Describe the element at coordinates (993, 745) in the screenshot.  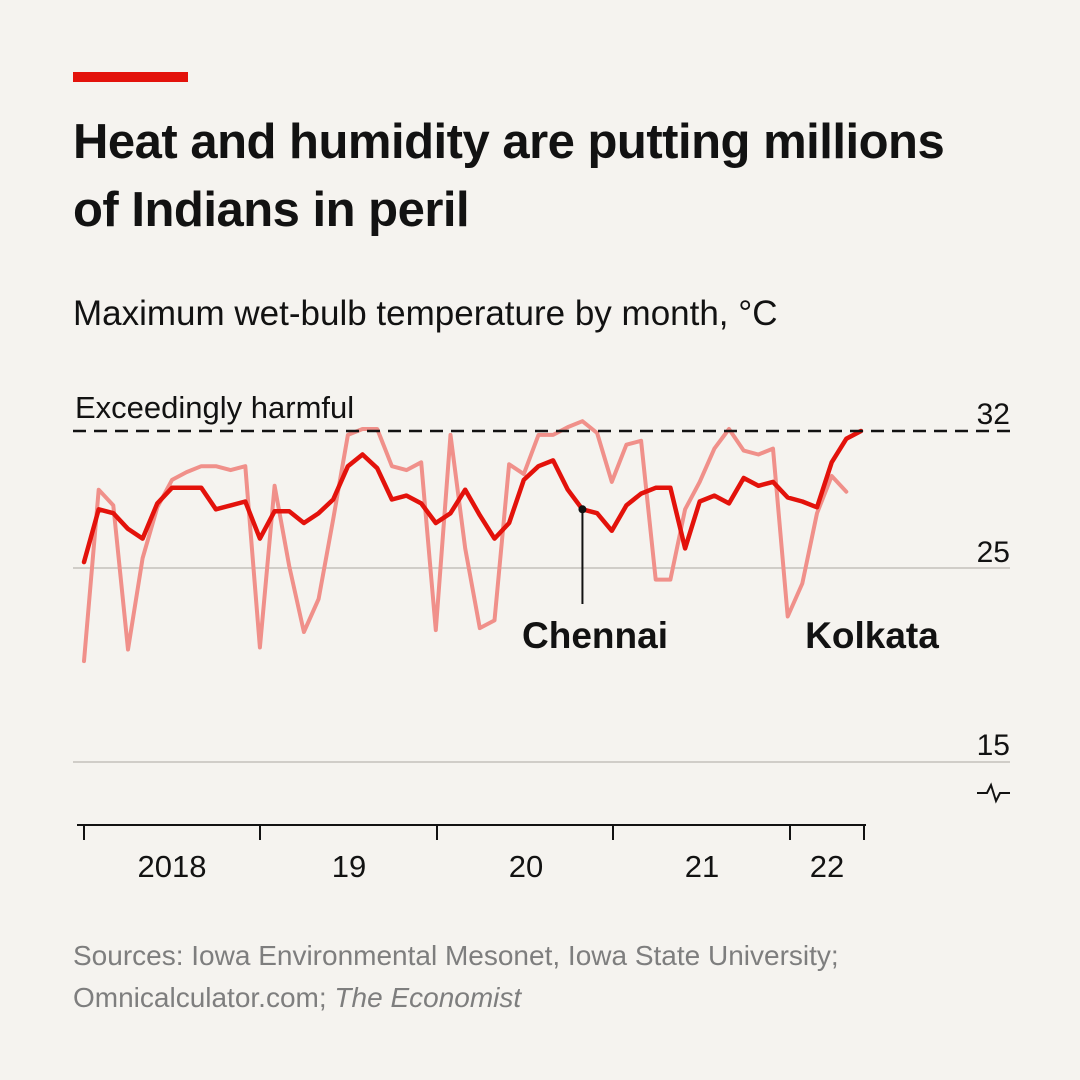
I see `y-tick-label: 15` at that location.